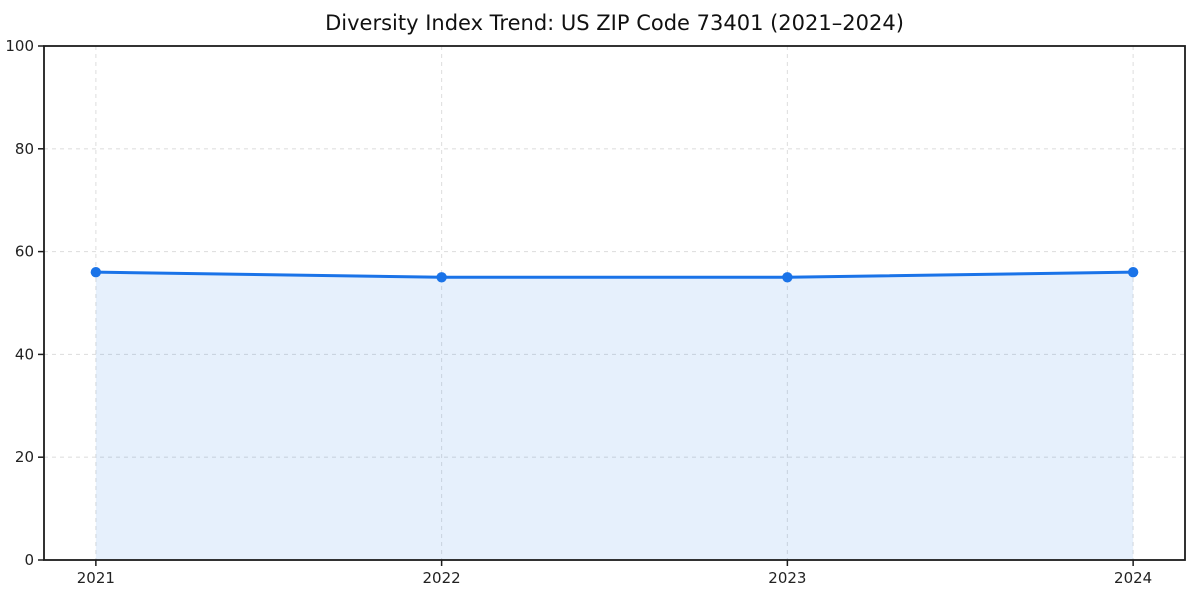  What do you see at coordinates (787, 578) in the screenshot?
I see `x-tick-label-2023: 2023` at bounding box center [787, 578].